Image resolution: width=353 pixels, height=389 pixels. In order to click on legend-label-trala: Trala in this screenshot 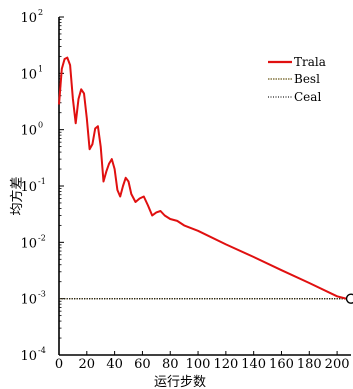, I will do `click(310, 62)`.